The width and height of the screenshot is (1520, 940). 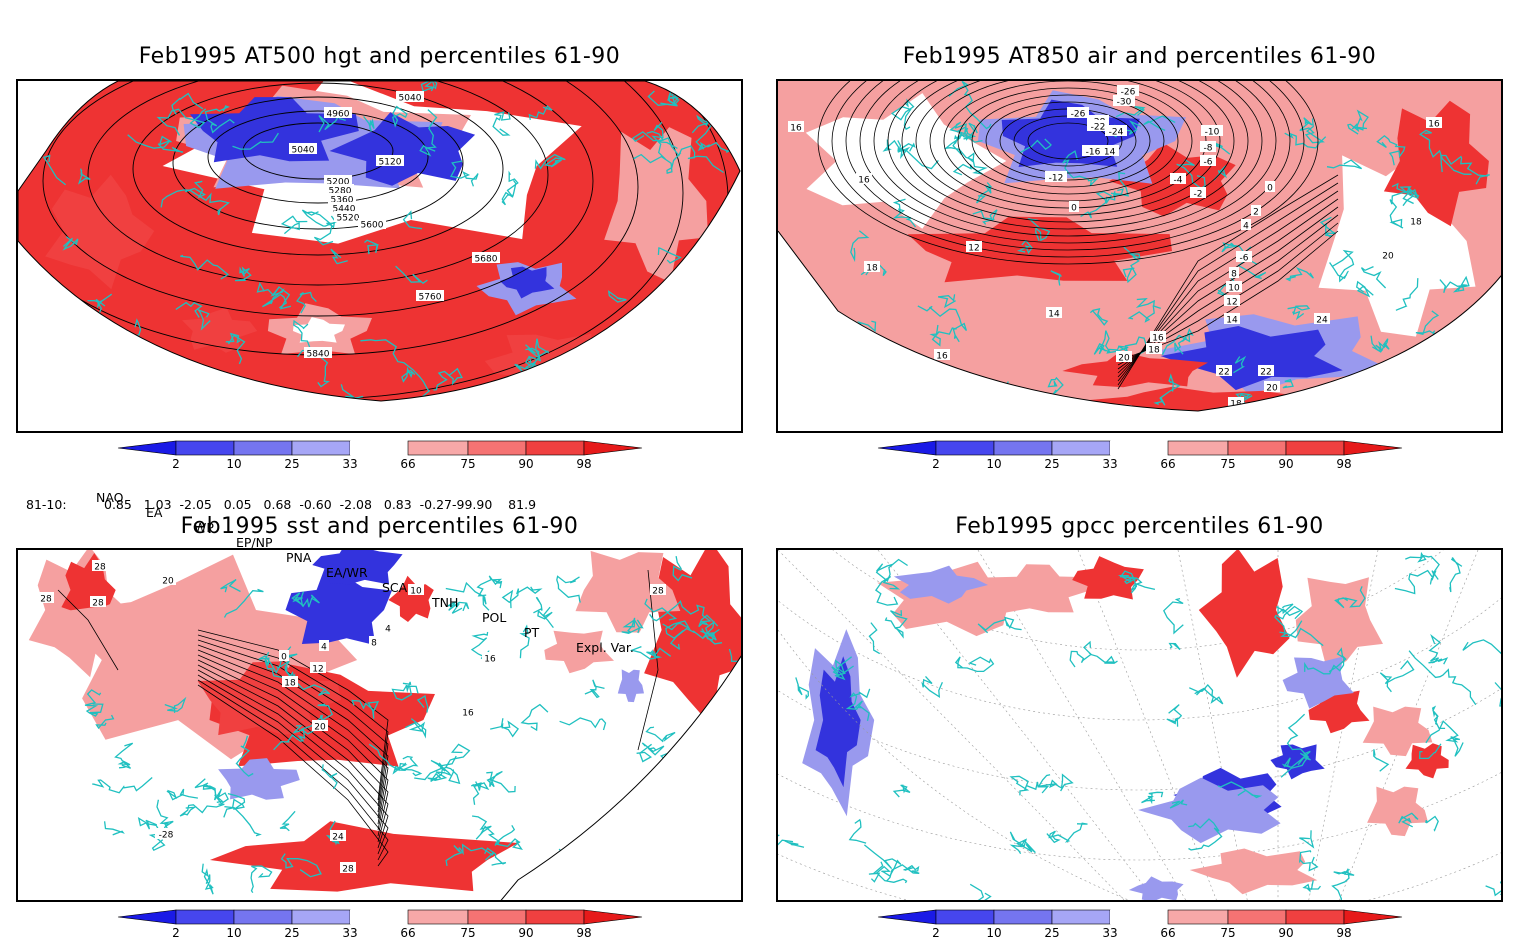 What do you see at coordinates (605, 647) in the screenshot?
I see `header-explvar: Expl. Var.` at bounding box center [605, 647].